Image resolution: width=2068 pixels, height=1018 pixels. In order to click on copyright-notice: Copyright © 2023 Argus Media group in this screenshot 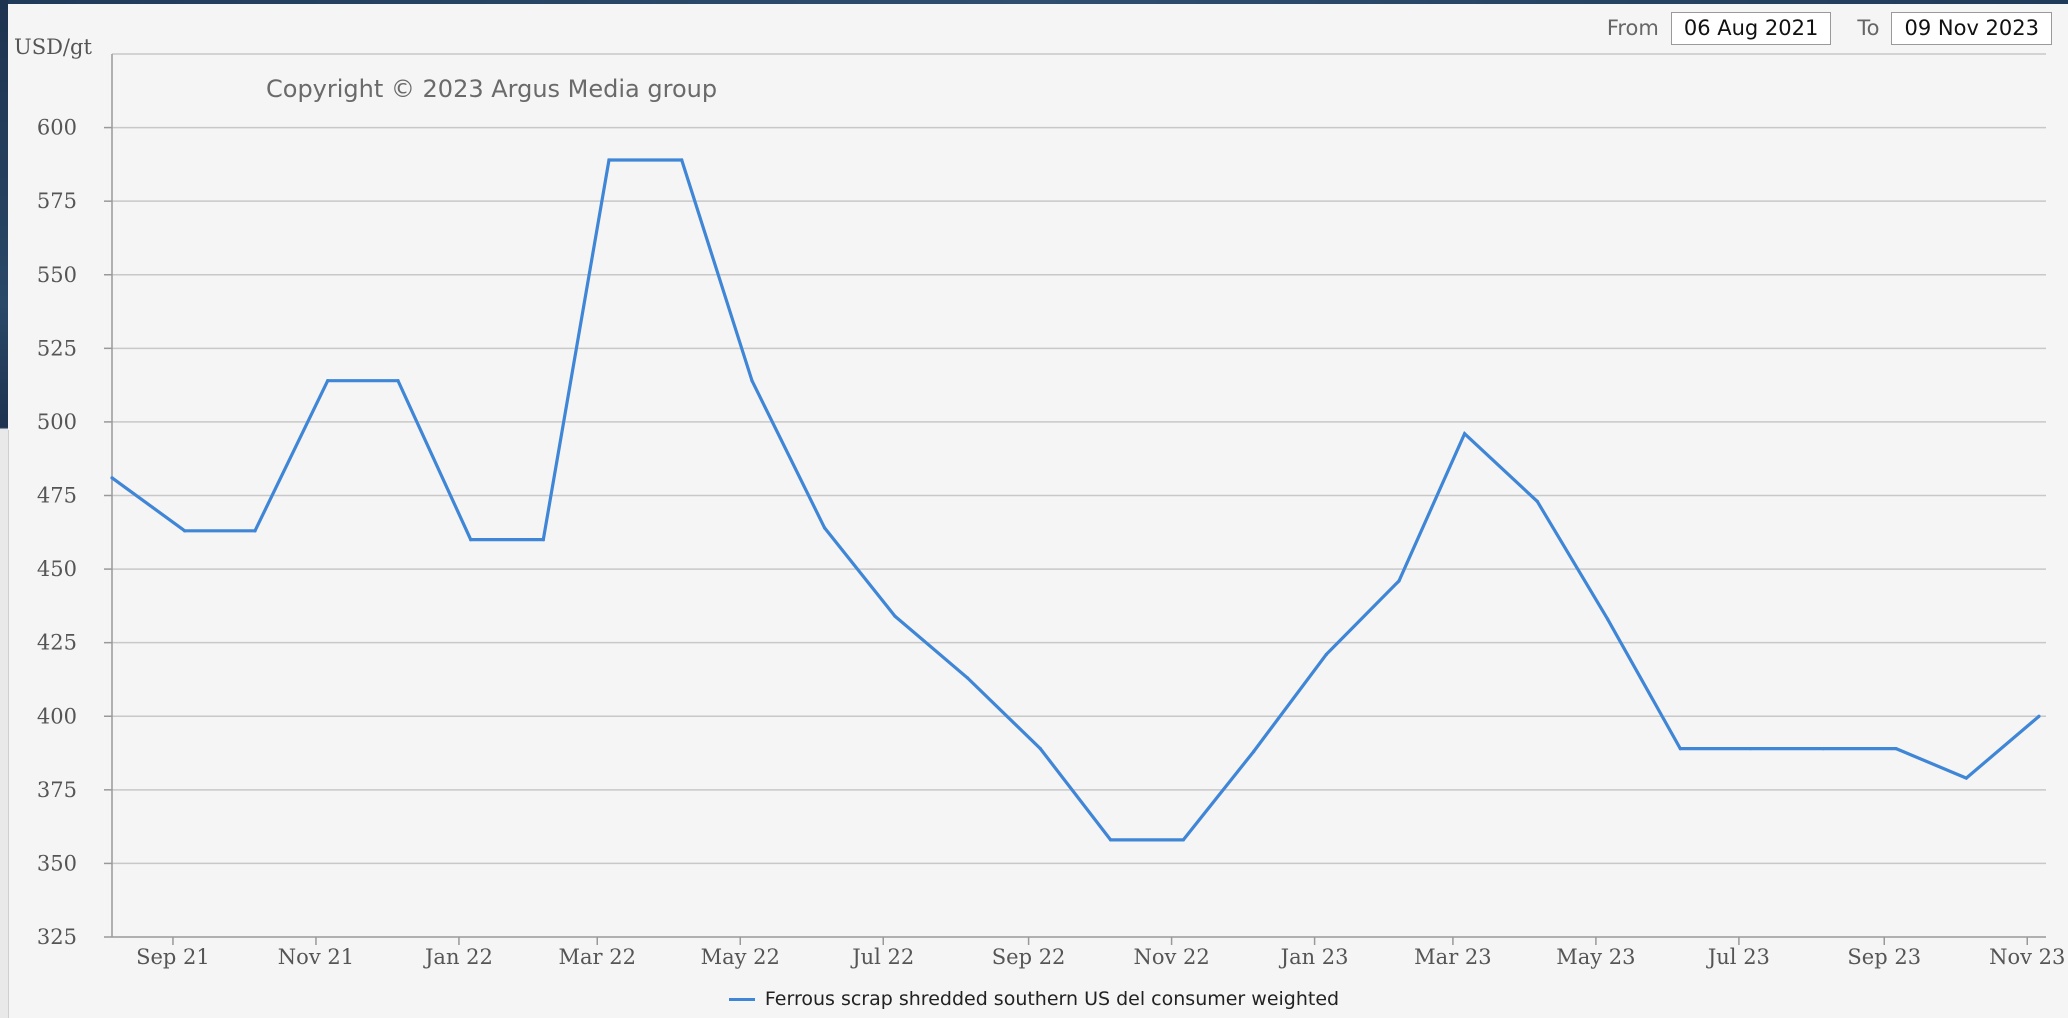, I will do `click(491, 89)`.